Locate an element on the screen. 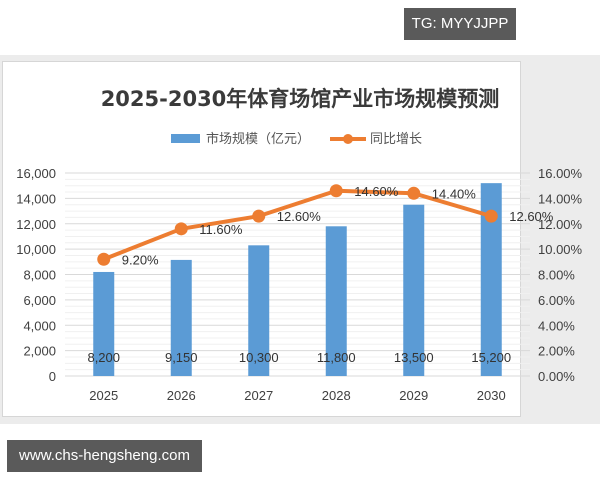  right-tick-label: 14.00% is located at coordinates (560, 198).